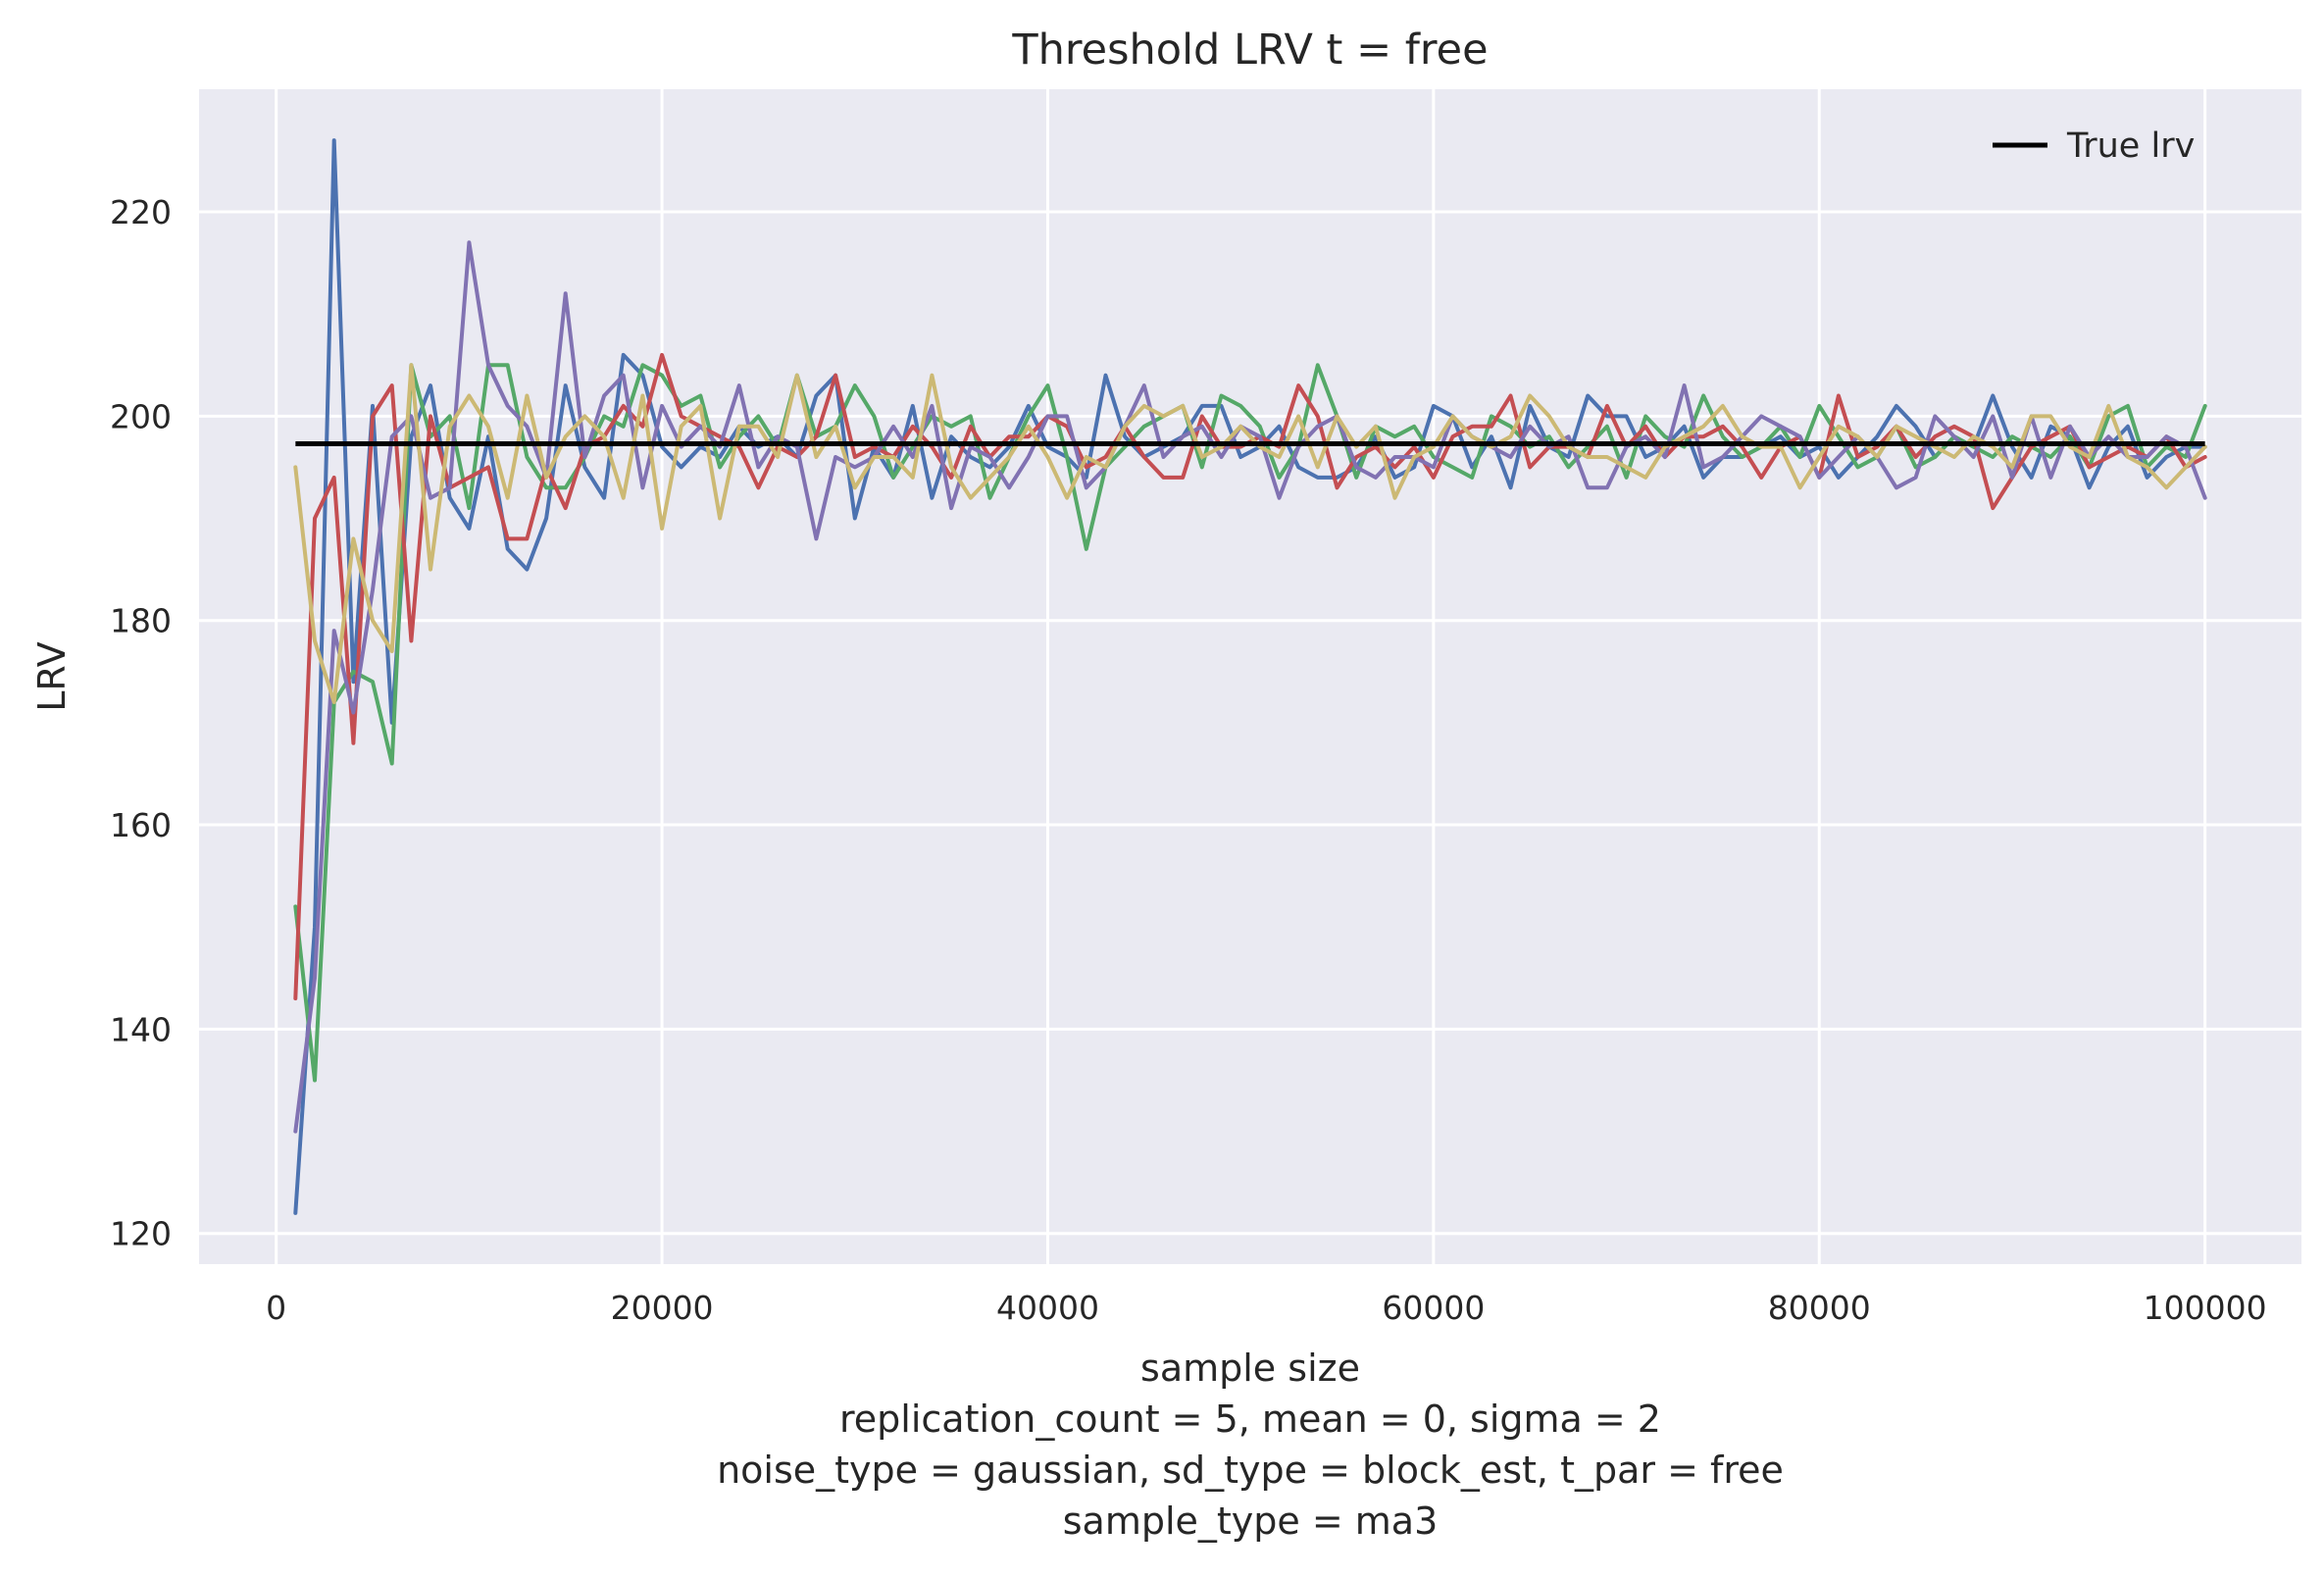  I want to click on y-tick-label: 120, so click(141, 1234).